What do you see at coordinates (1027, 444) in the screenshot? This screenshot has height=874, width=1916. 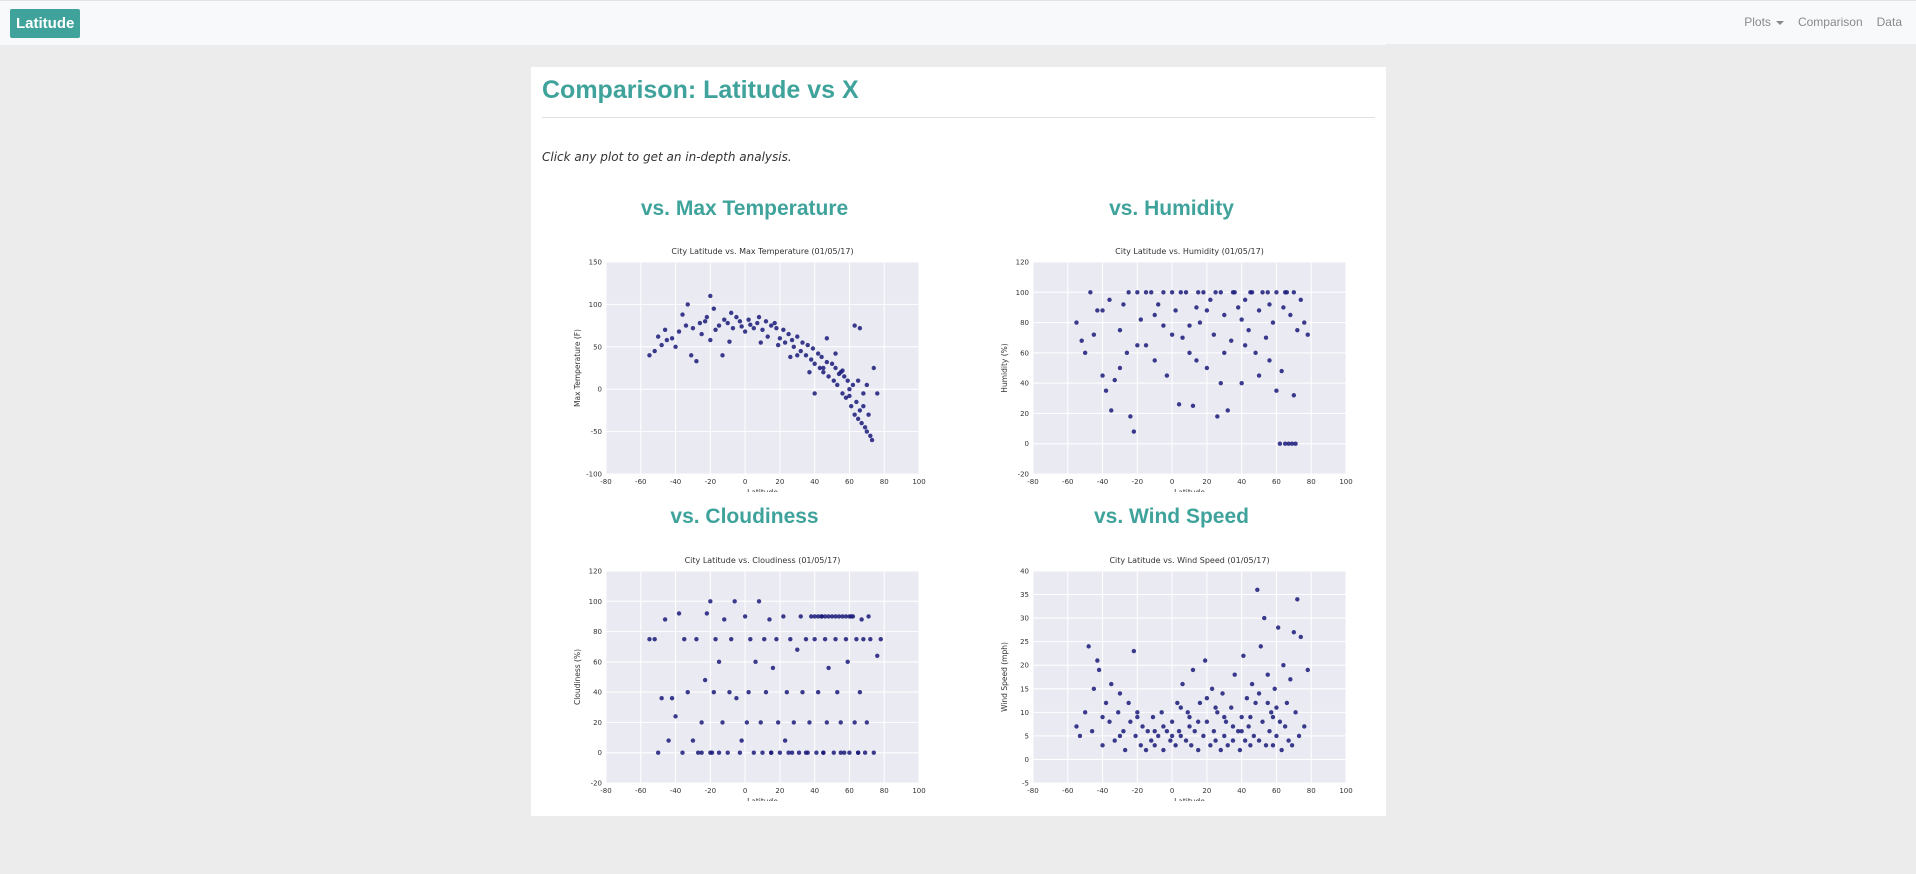 I see `y-tick-label: 0` at bounding box center [1027, 444].